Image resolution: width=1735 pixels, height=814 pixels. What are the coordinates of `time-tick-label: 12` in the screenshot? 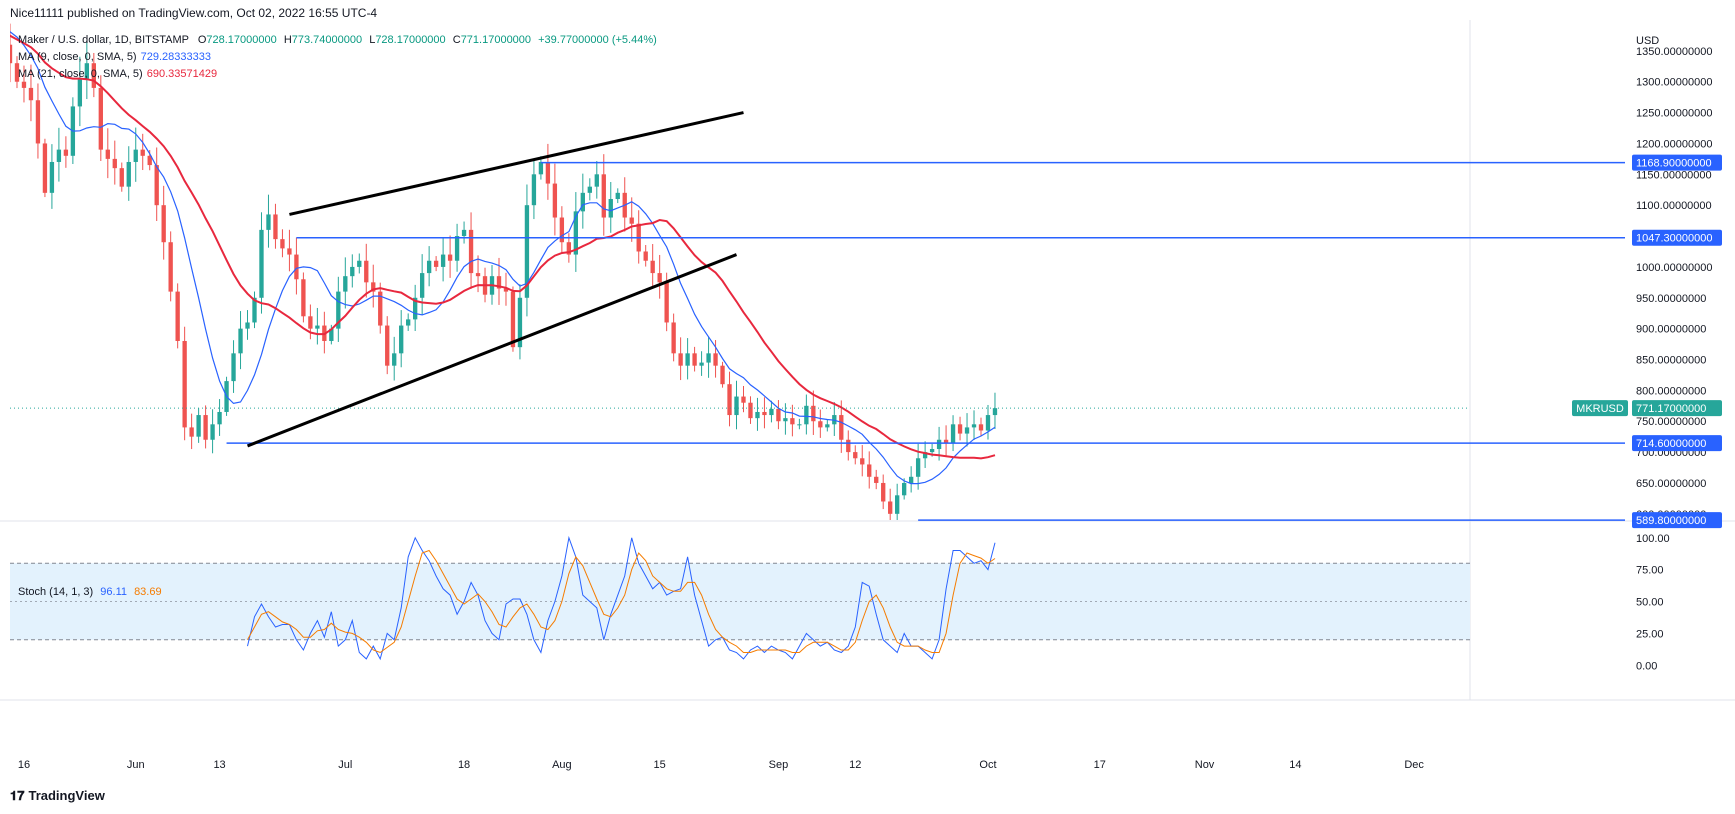 It's located at (855, 765).